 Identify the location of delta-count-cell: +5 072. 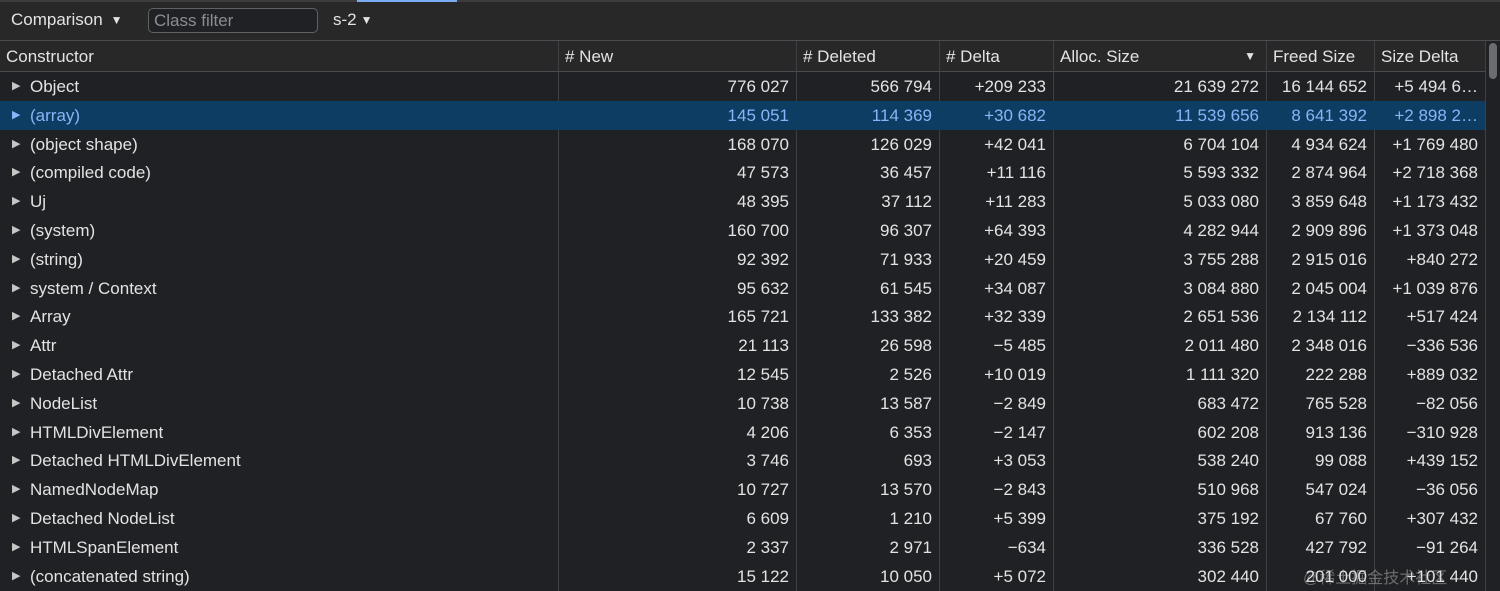
(1019, 576).